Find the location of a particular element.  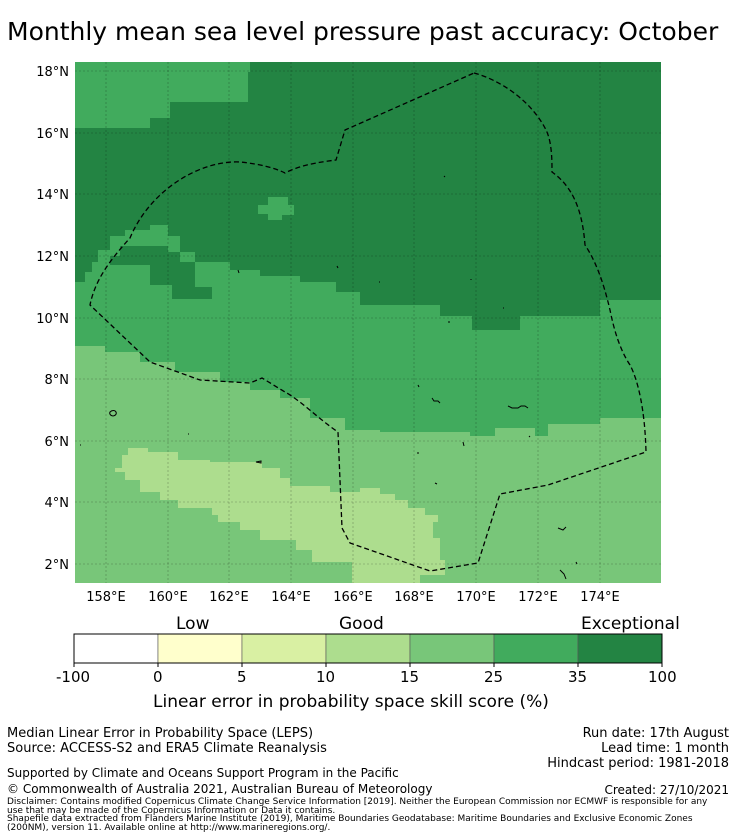

footer-lead-time: Lead time: 1 month is located at coordinates (665, 748).